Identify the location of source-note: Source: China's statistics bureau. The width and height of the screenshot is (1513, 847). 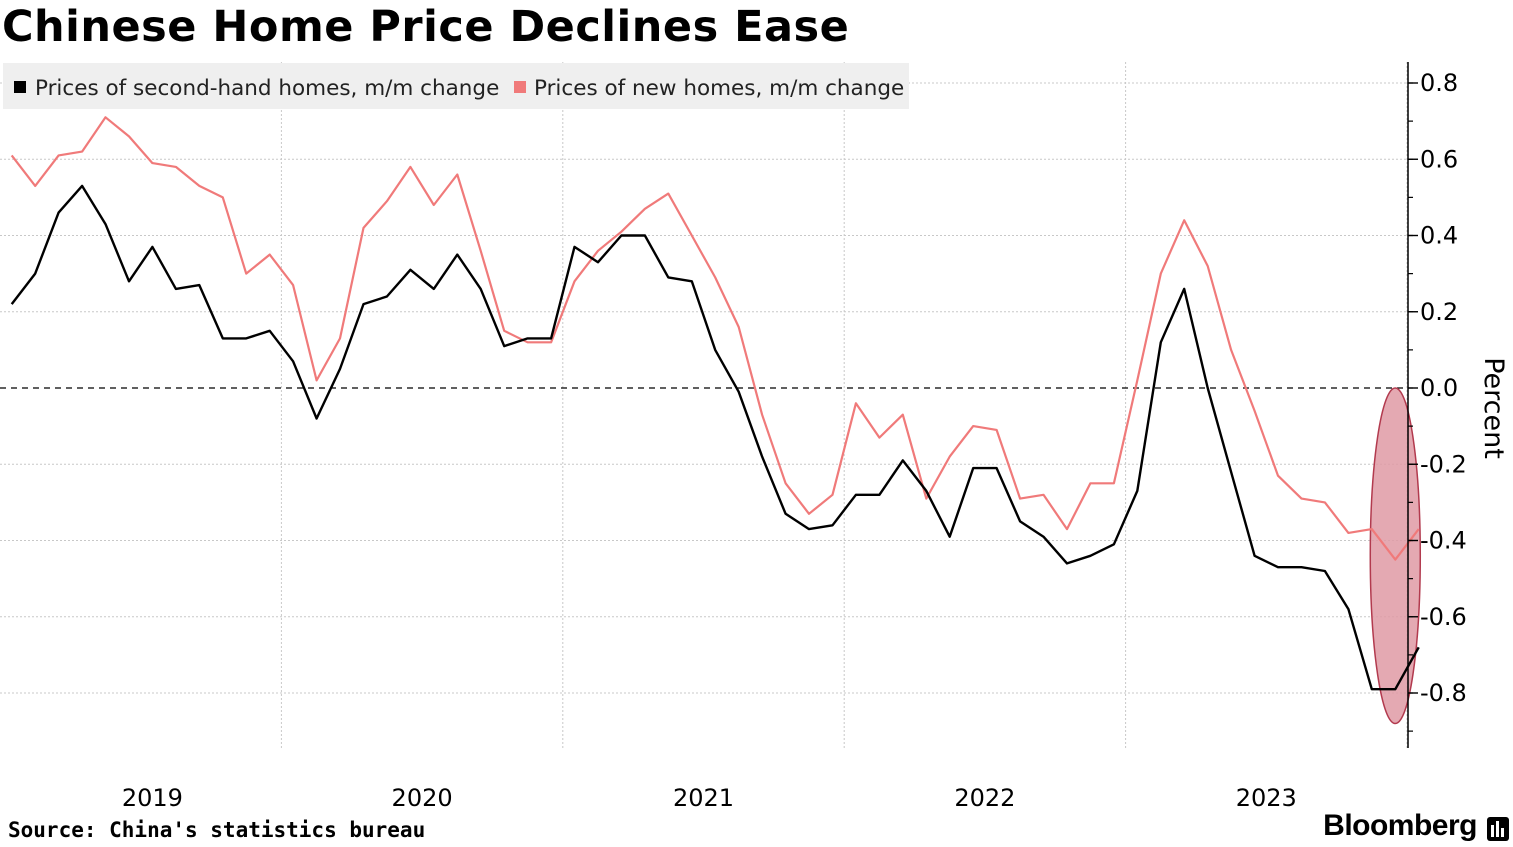
(217, 830).